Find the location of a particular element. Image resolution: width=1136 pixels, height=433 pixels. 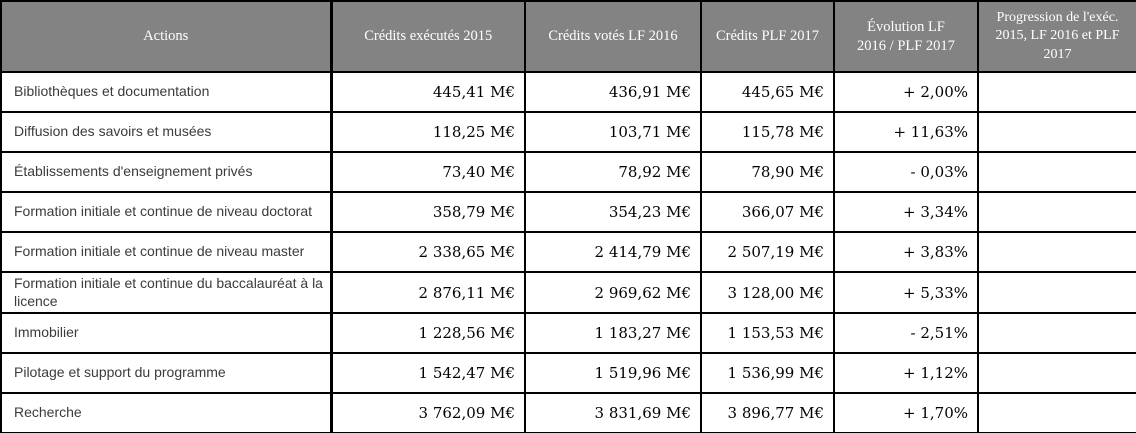

cell-credits-executes-2015: 2 338,65 M€ is located at coordinates (428, 252).